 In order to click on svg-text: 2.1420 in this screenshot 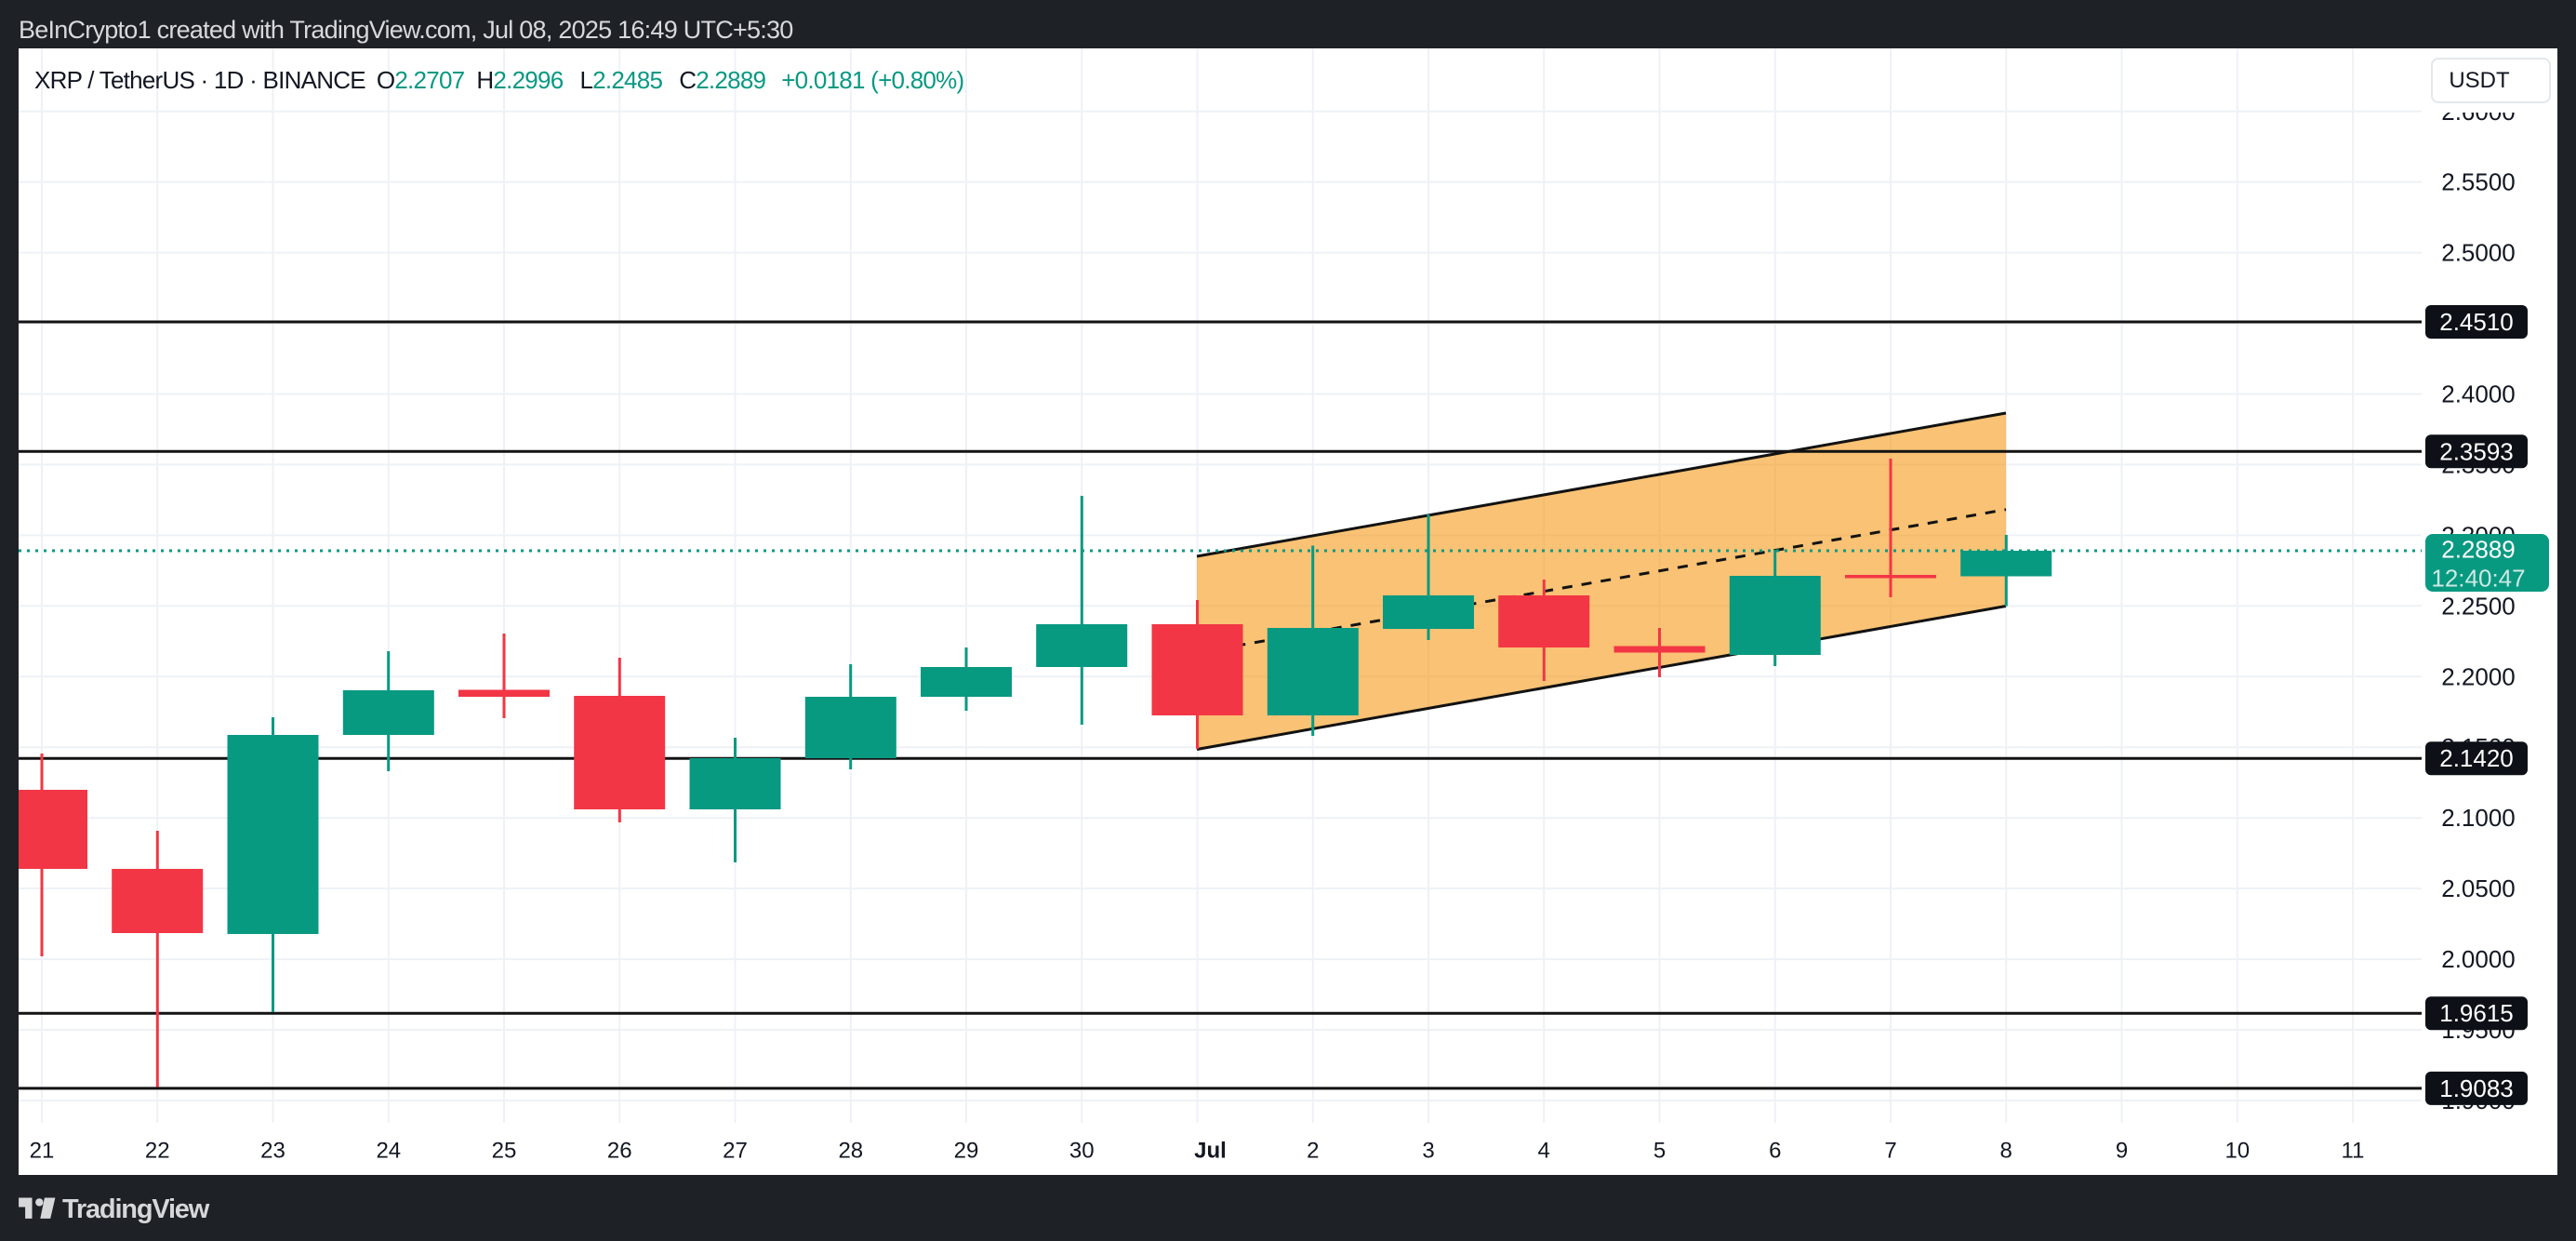, I will do `click(2476, 758)`.